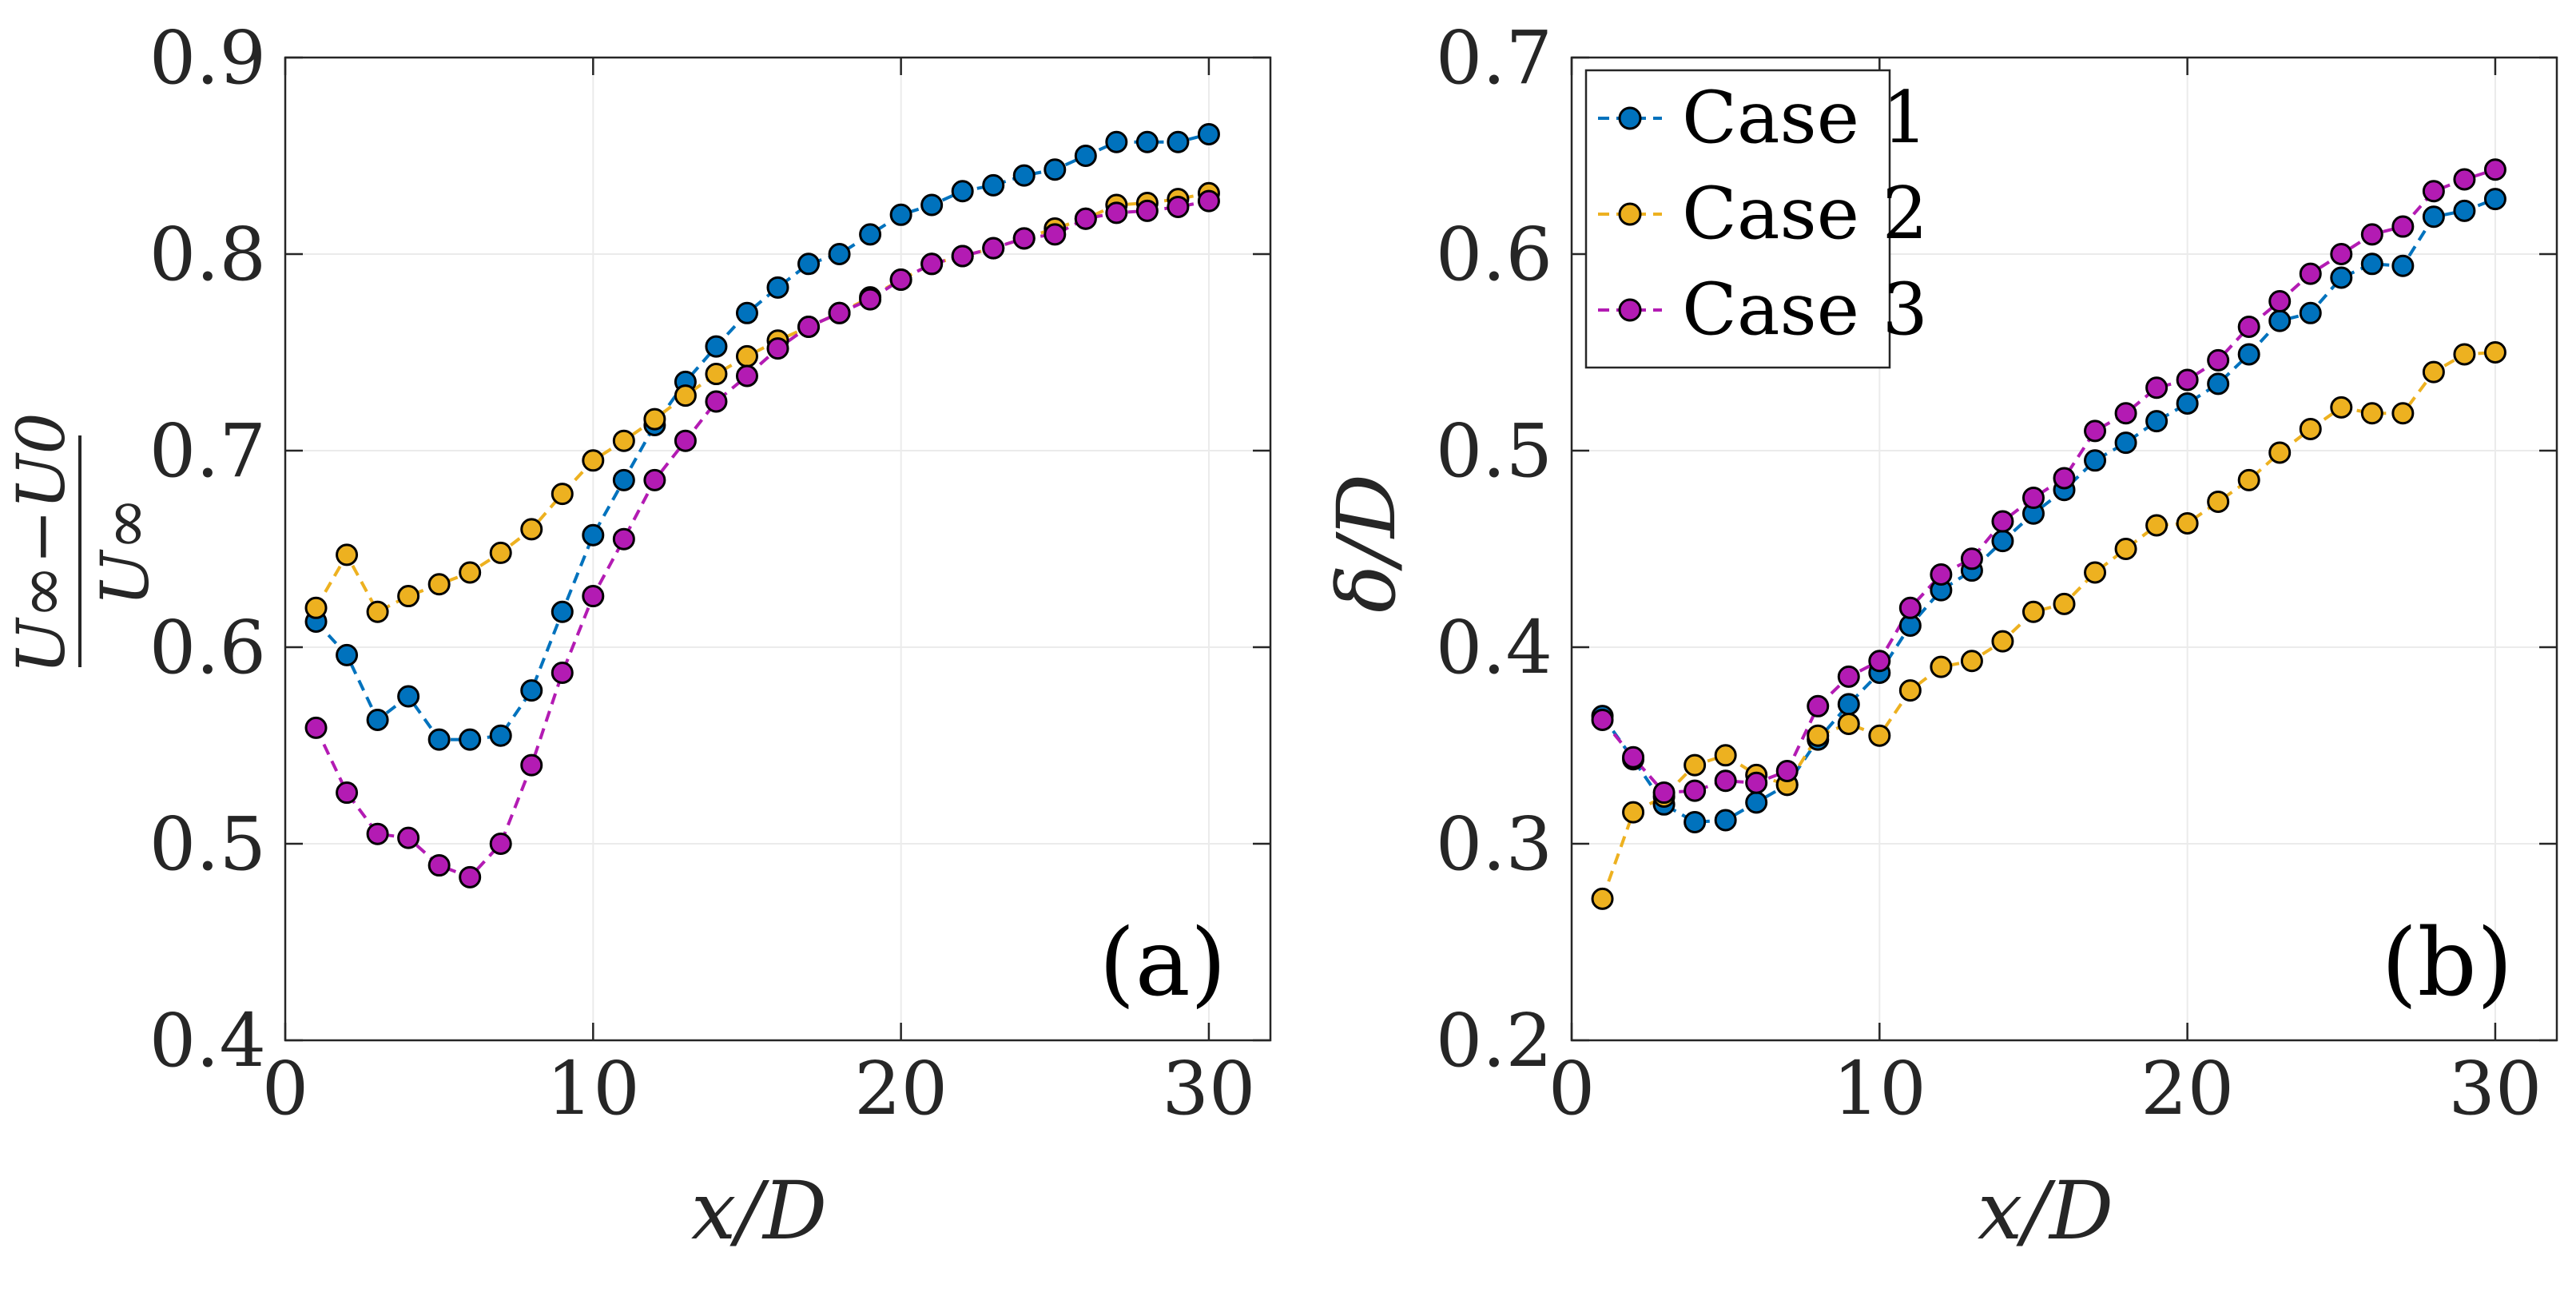 The height and width of the screenshot is (1292, 2576). I want to click on panel-b-point-case-3-x17, so click(2095, 431).